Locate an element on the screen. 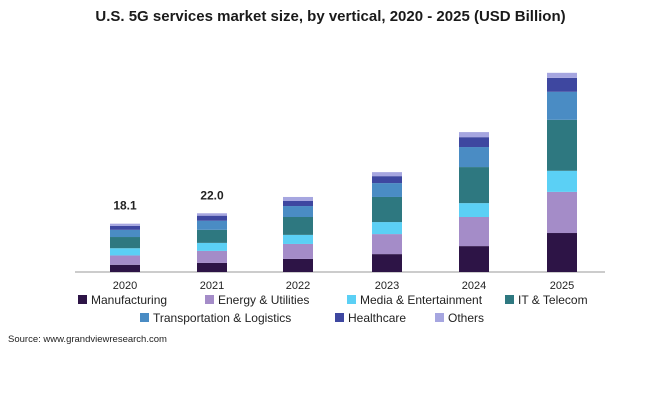 This screenshot has height=405, width=661. bar-segment-others-2021 is located at coordinates (212, 214).